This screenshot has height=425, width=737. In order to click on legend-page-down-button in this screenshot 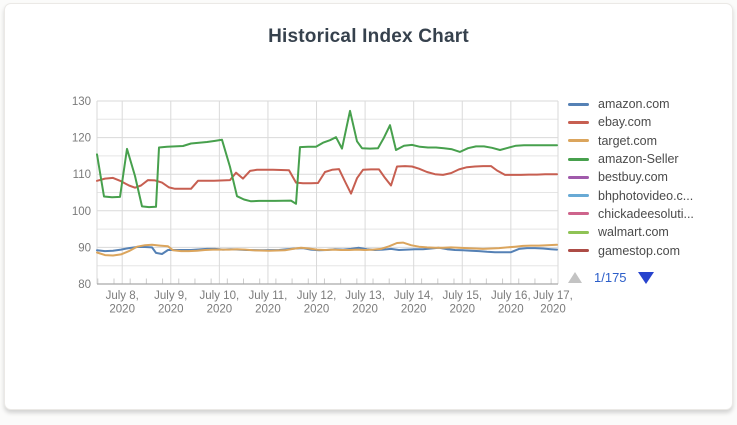, I will do `click(646, 278)`.